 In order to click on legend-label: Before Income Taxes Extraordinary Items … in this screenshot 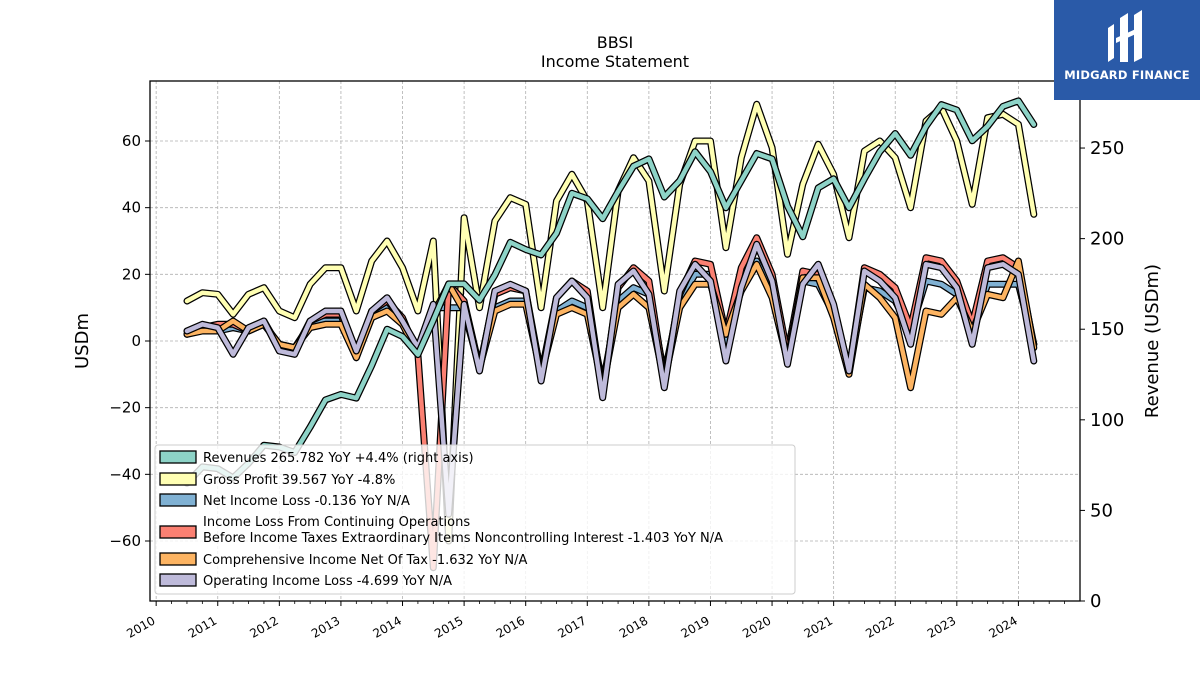, I will do `click(463, 538)`.